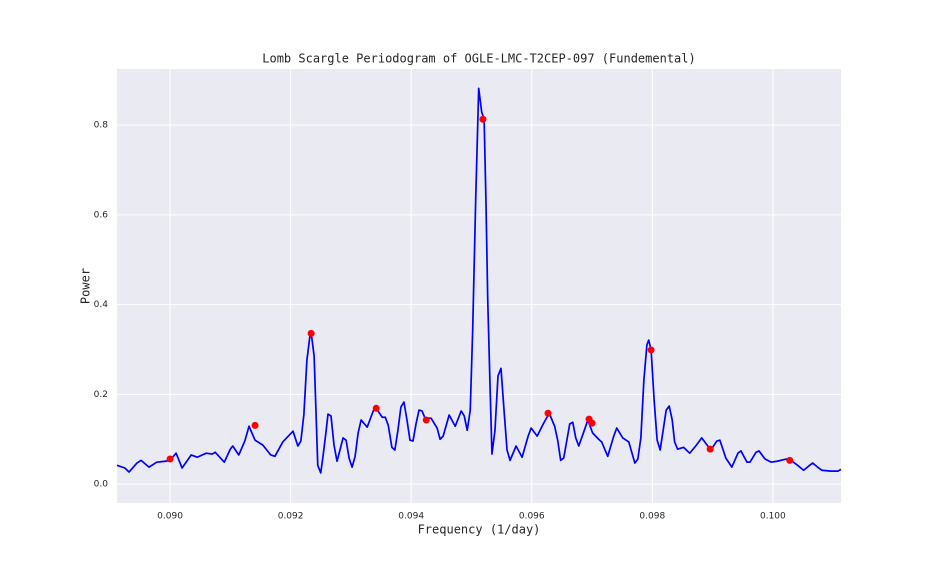 The height and width of the screenshot is (576, 936). I want to click on x-axis-label: Frequency (1/day), so click(479, 530).